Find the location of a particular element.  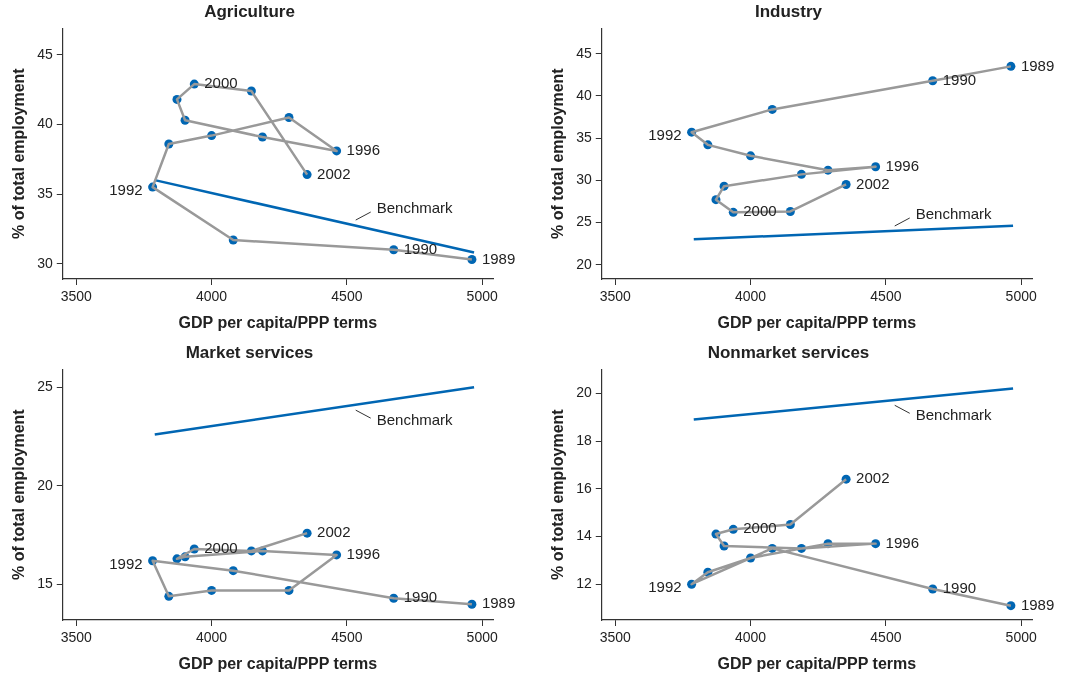

y-tick-label: 15 is located at coordinates (45, 583).